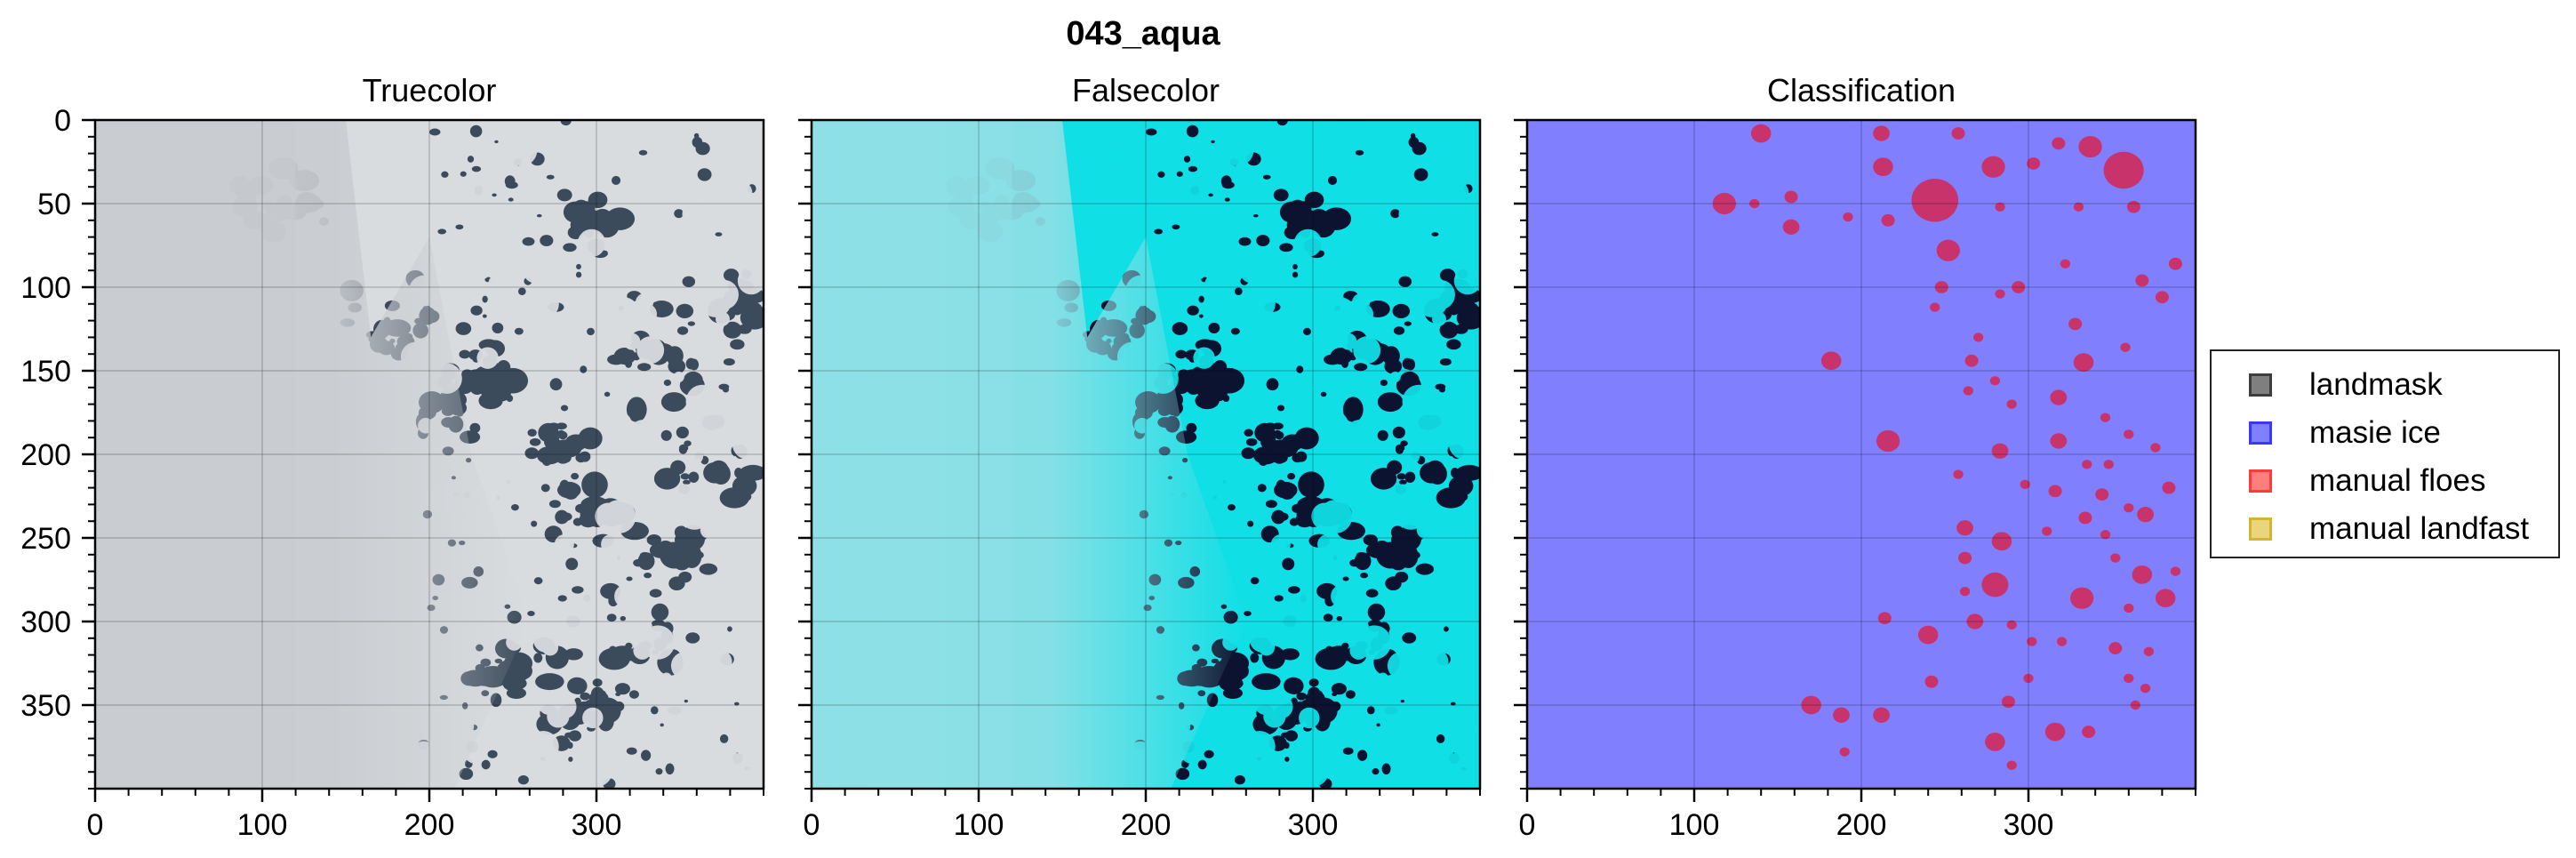 The image size is (2576, 858). Describe the element at coordinates (912, 454) in the screenshot. I see `cloud-haze` at that location.